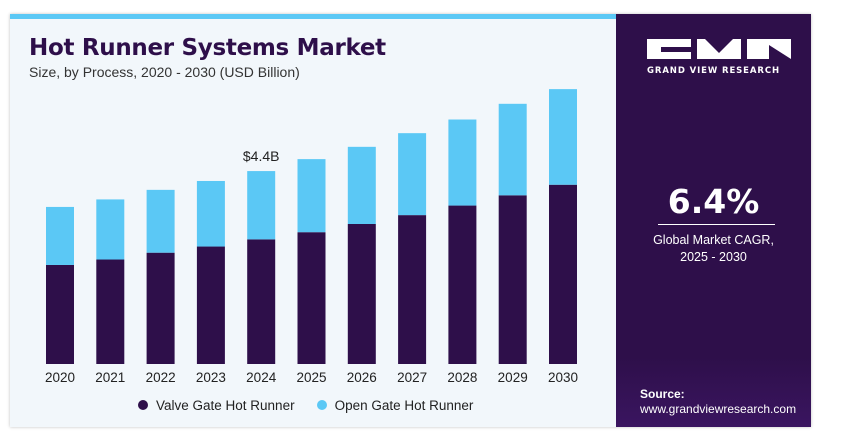  I want to click on legend-swatch-open, so click(321, 405).